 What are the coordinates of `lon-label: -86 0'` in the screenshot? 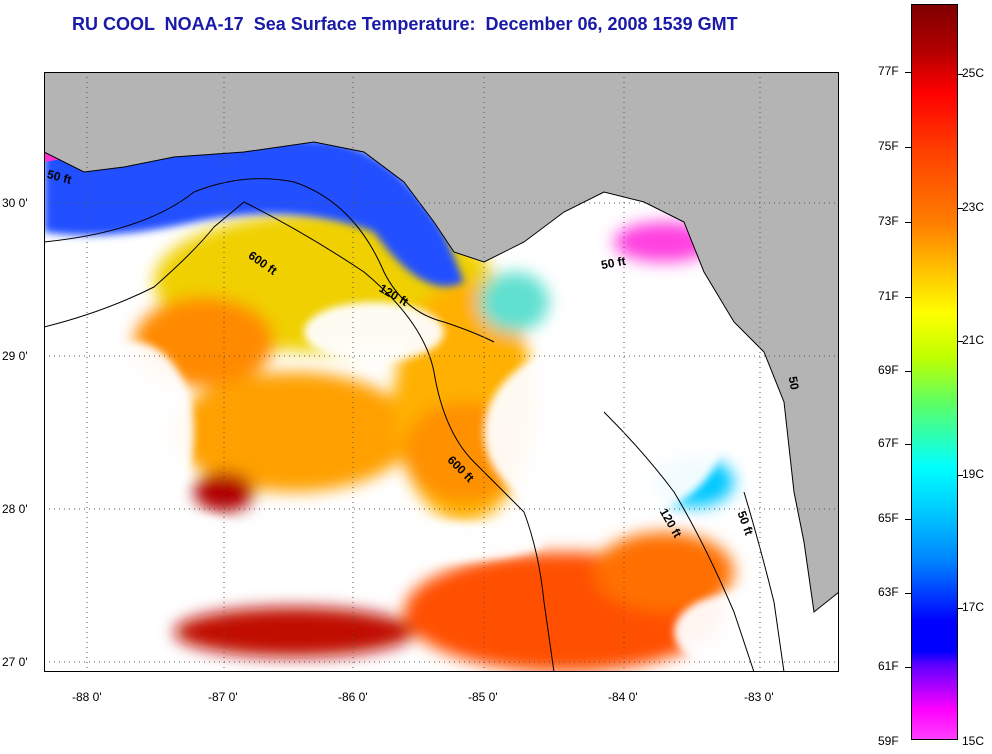 It's located at (353, 697).